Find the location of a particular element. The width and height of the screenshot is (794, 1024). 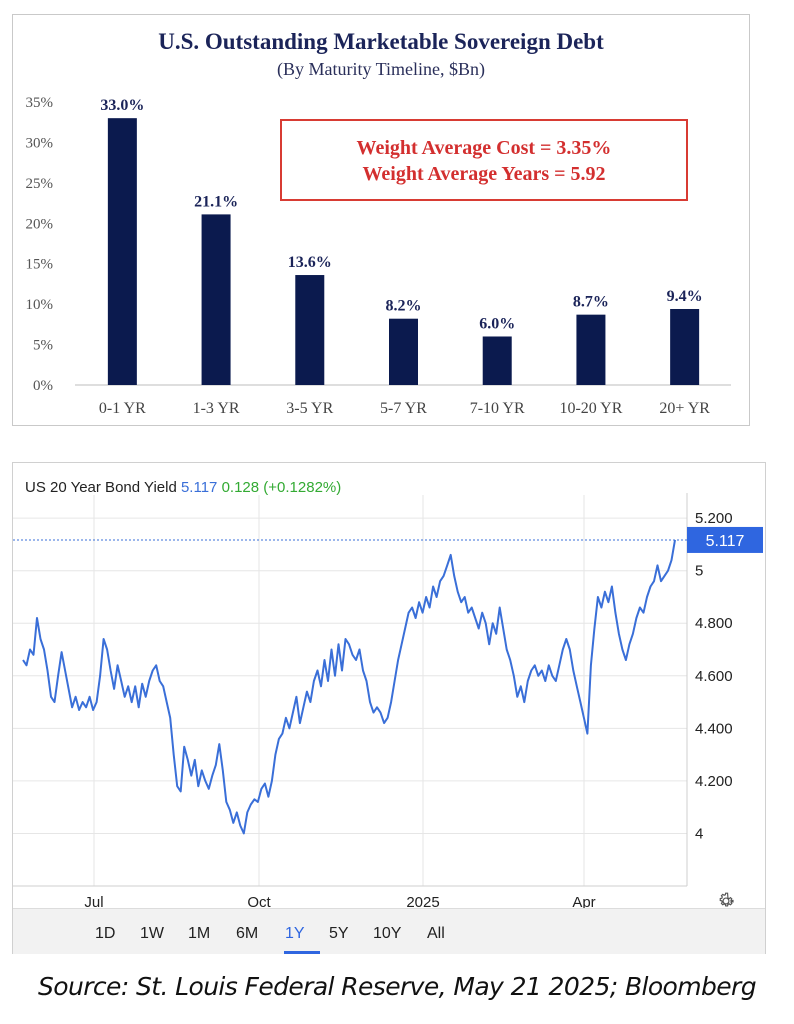

bar-x-tick-label: 10-20 YR is located at coordinates (590, 408).